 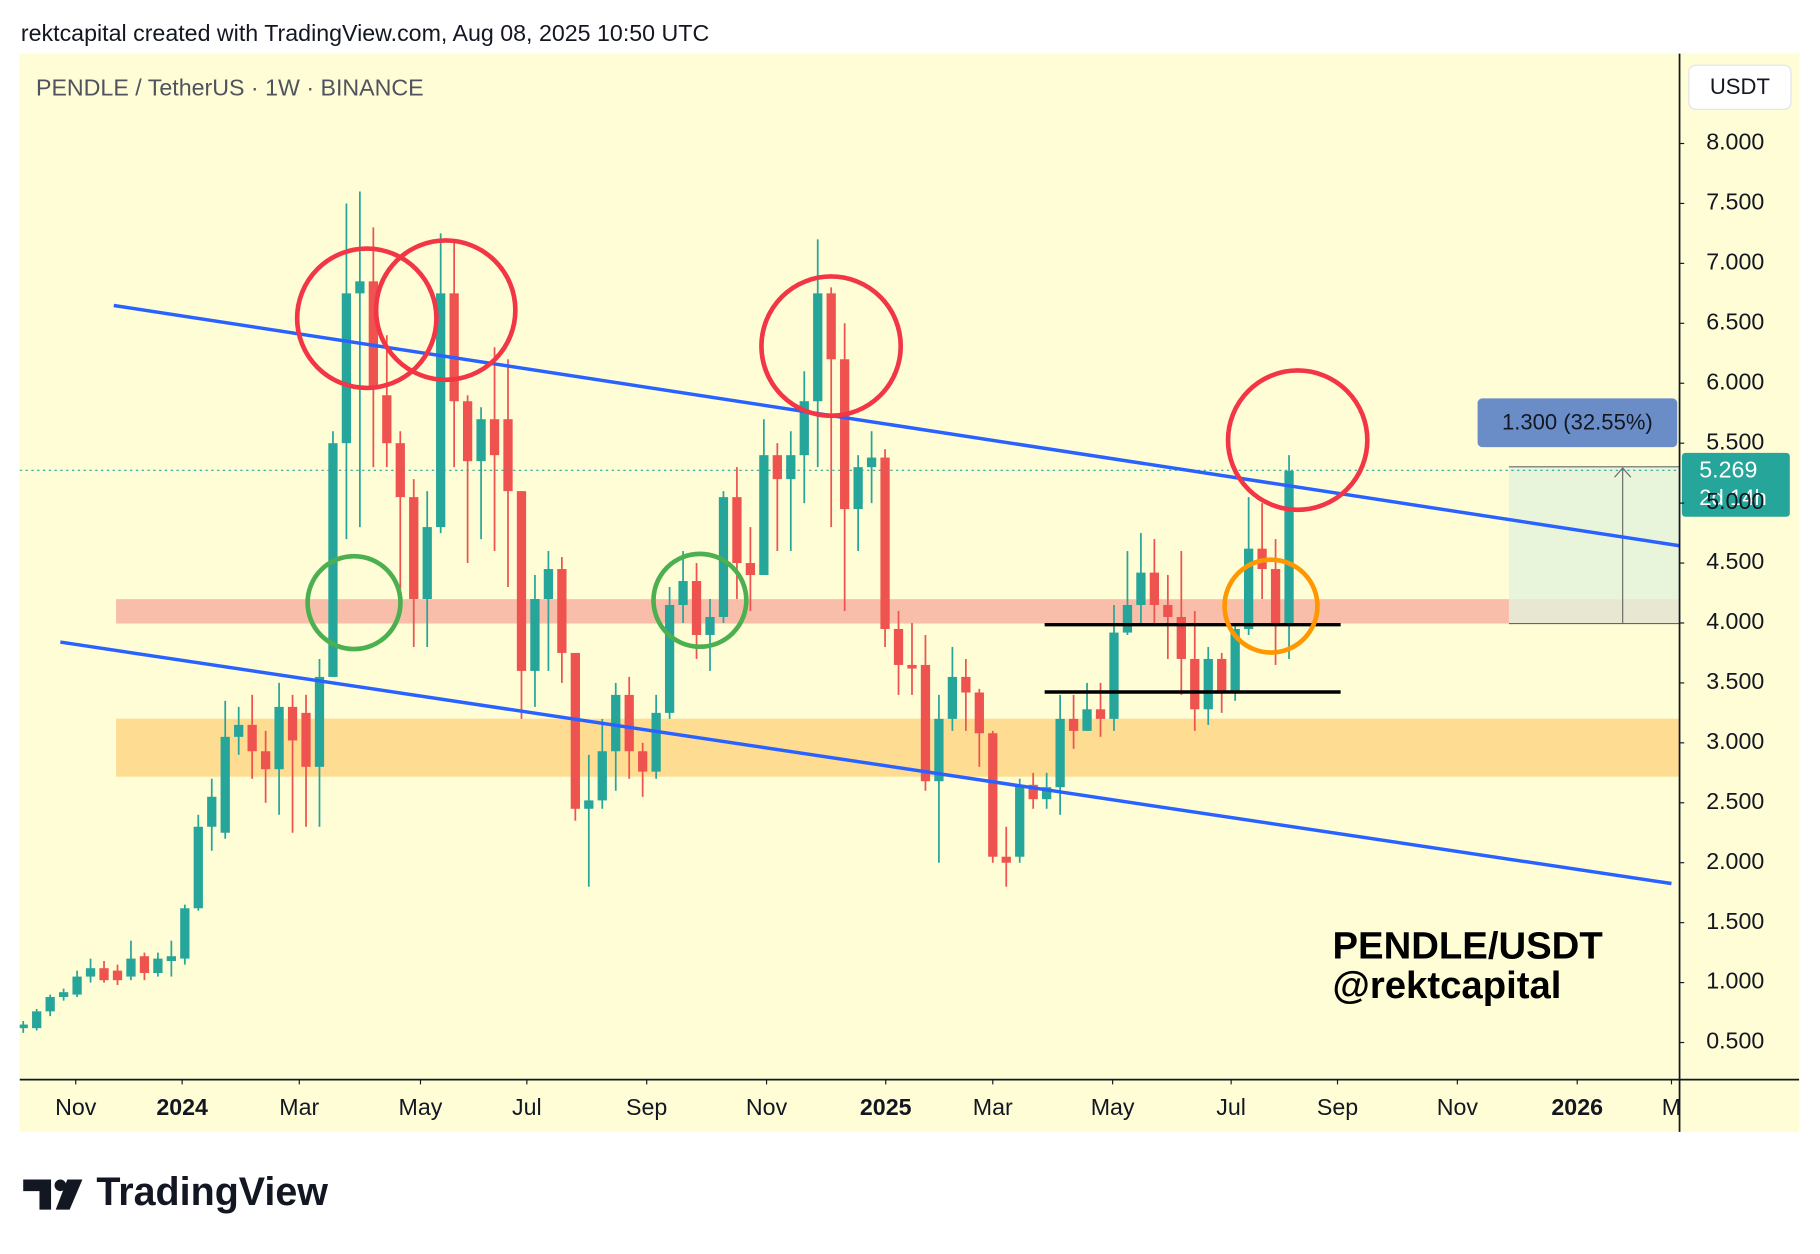 I want to click on y-tick-label: 5.000, so click(x=1735, y=501).